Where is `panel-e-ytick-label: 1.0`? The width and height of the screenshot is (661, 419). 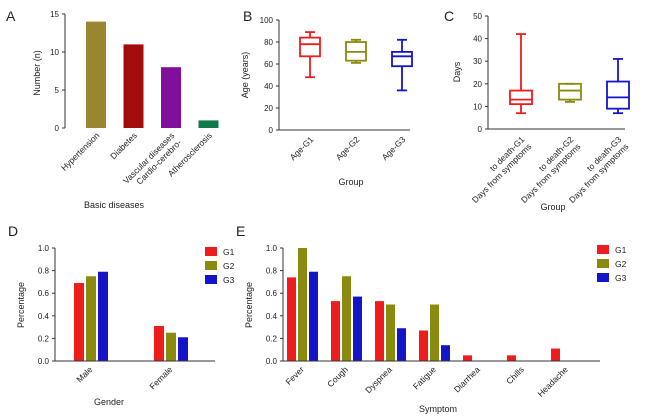 panel-e-ytick-label: 1.0 is located at coordinates (272, 248).